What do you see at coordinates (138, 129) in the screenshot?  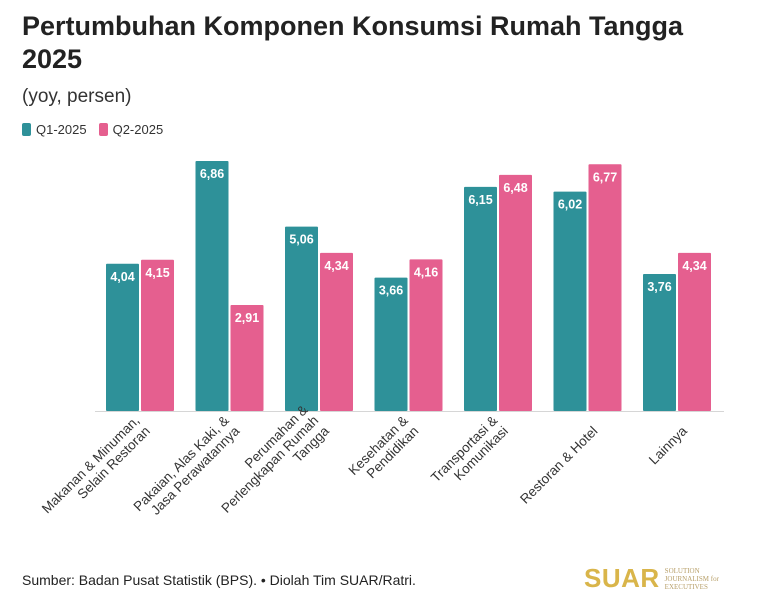 I see `legend-label-q2: Q2-2025` at bounding box center [138, 129].